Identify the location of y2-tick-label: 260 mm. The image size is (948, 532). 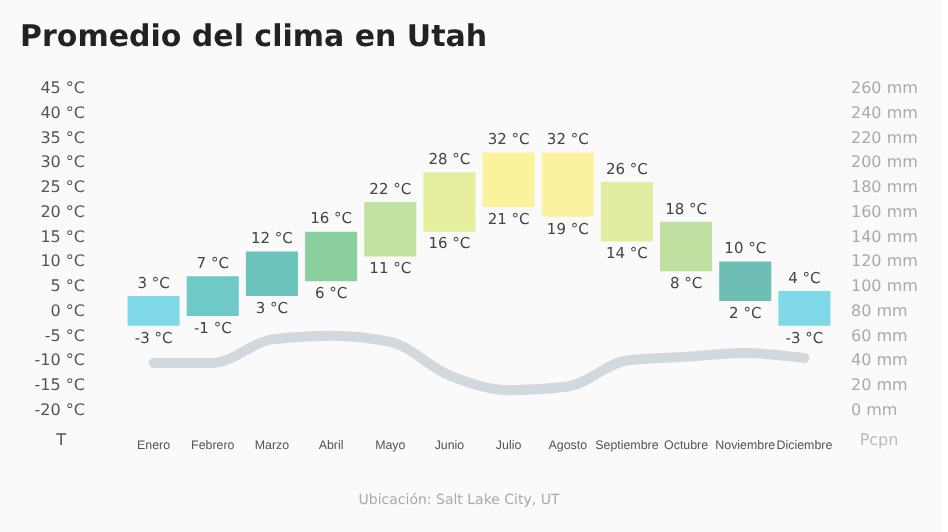
(885, 88).